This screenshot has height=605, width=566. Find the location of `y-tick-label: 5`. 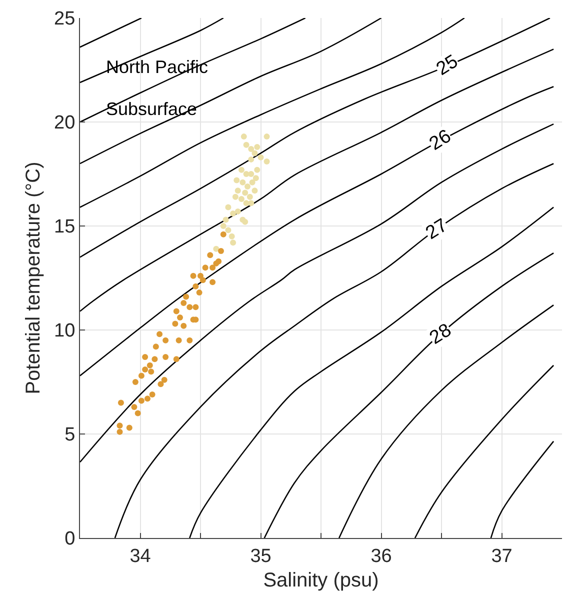

y-tick-label: 5 is located at coordinates (70, 435).